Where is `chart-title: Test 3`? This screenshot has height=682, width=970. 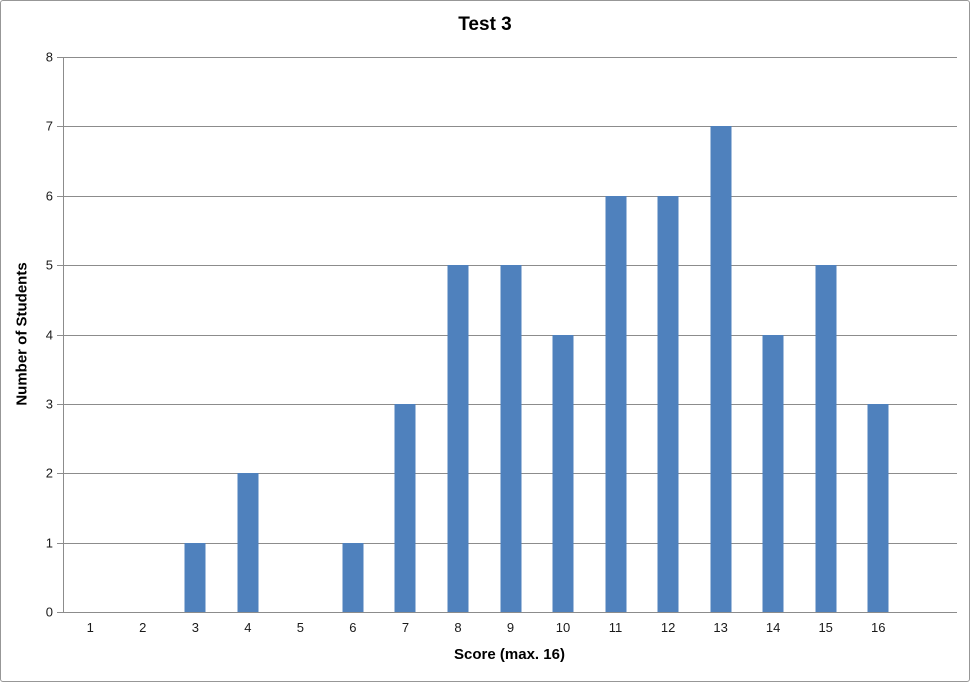
chart-title: Test 3 is located at coordinates (485, 24).